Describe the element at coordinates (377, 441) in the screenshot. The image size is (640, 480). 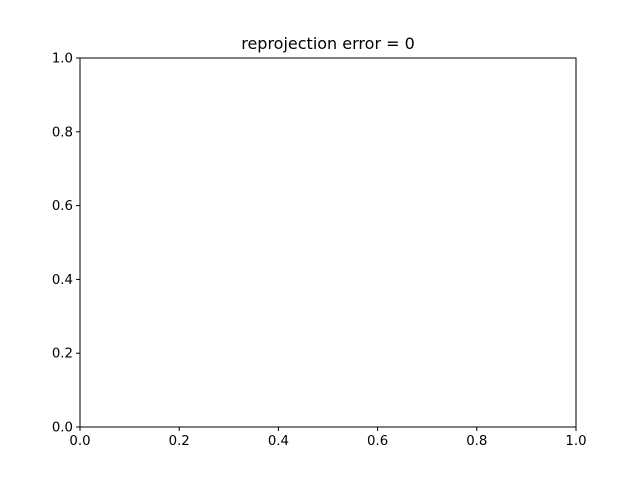
I see `x-tick-label: 0.6` at that location.